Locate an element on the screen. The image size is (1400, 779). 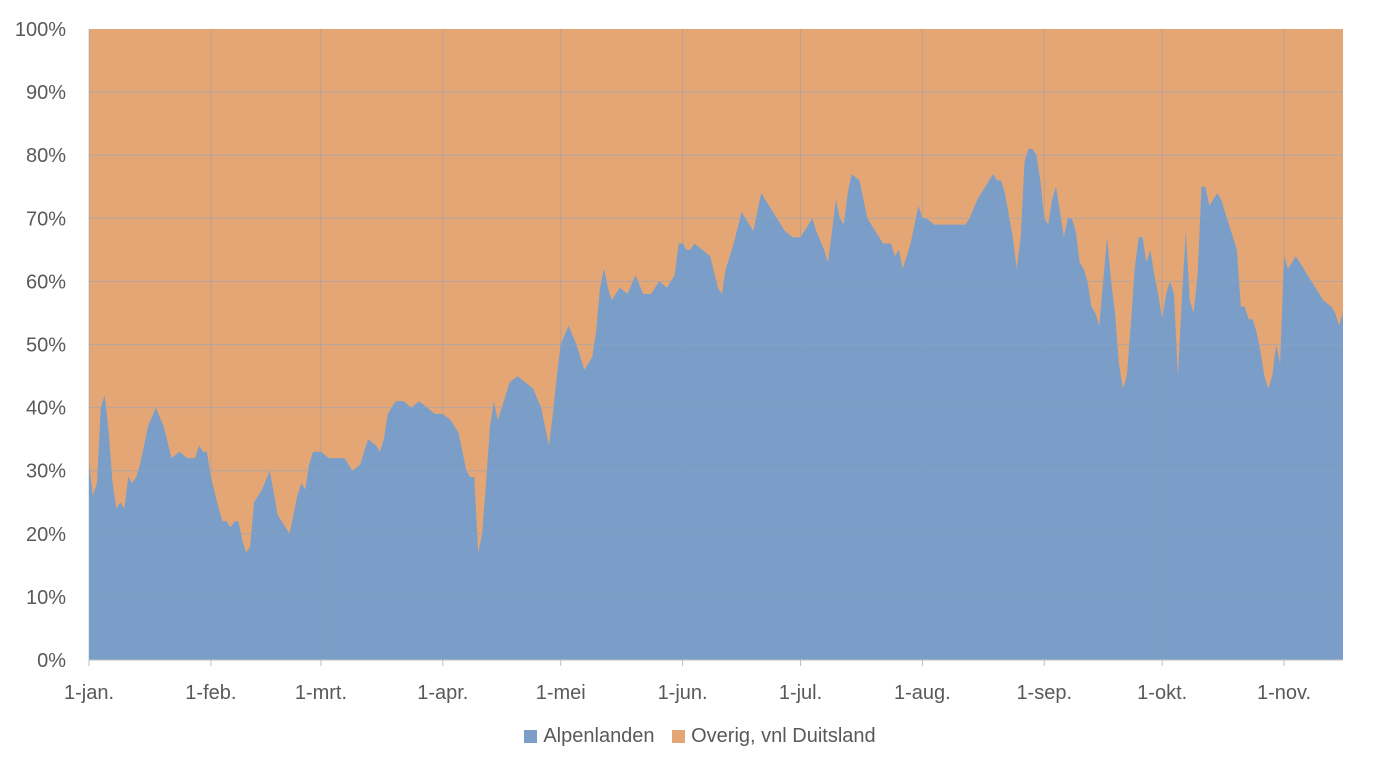
legend-label-alpenlanden: Alpenlanden is located at coordinates (599, 736).